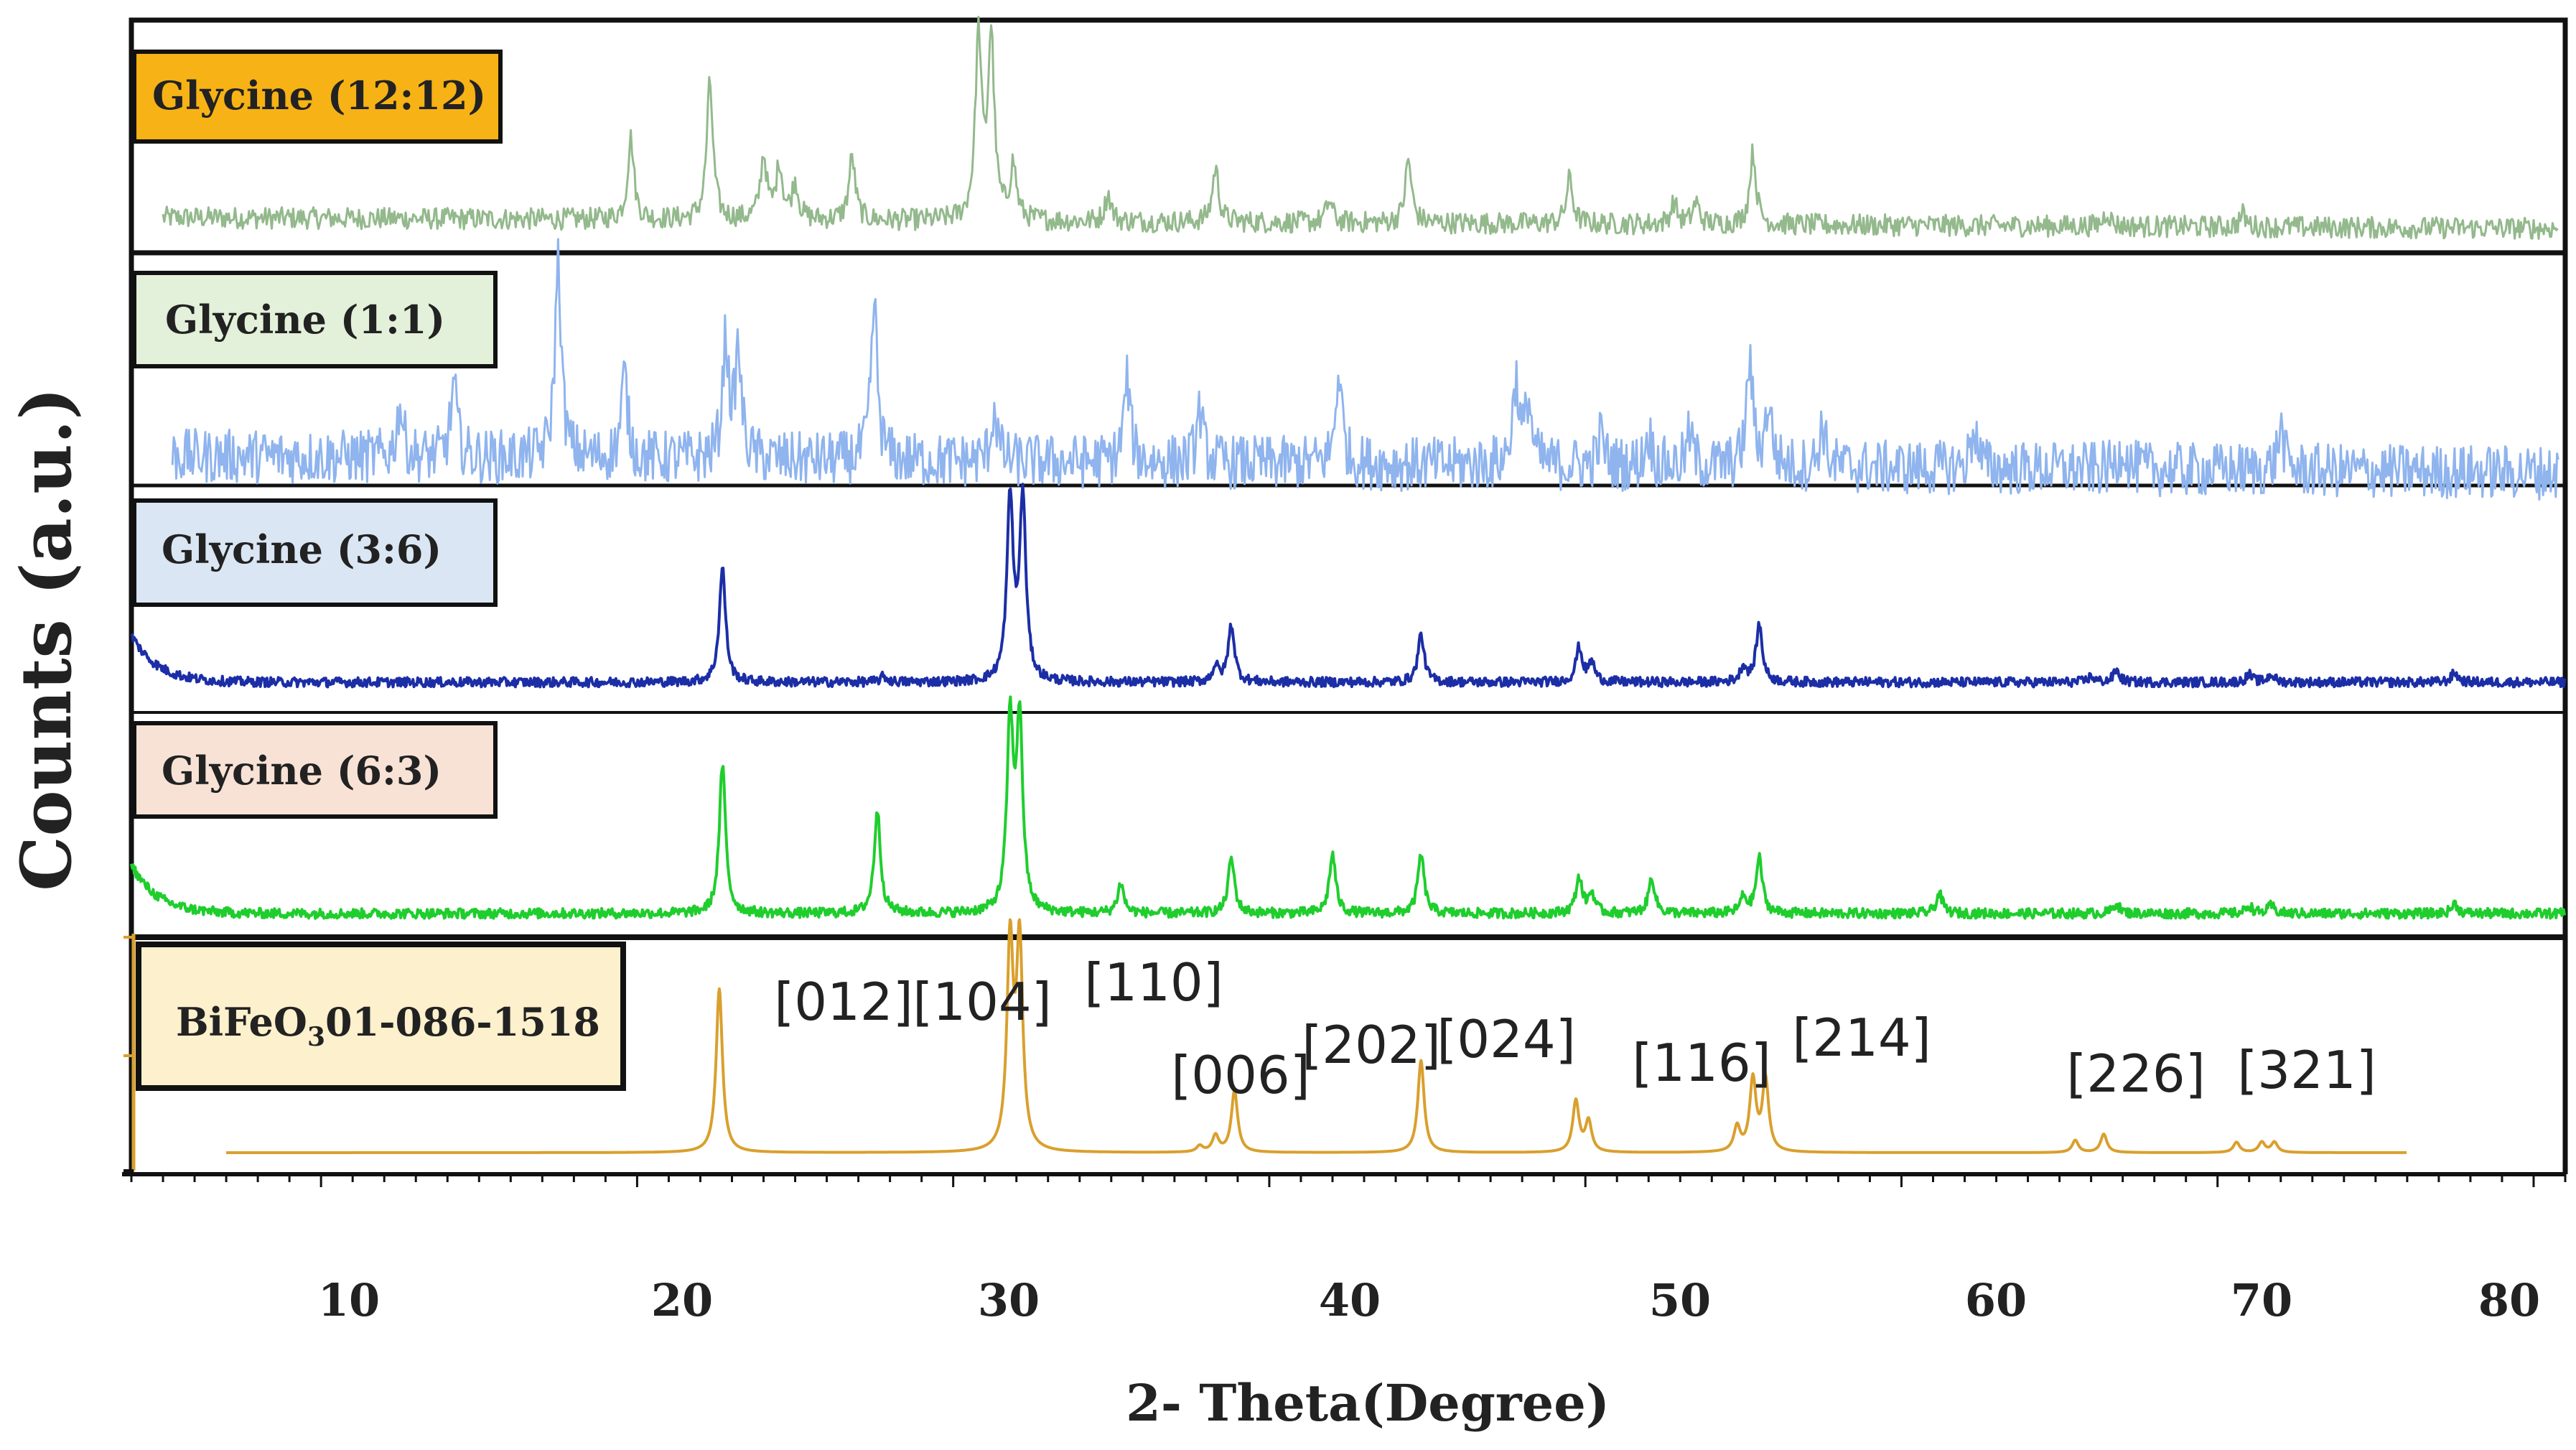 The width and height of the screenshot is (2576, 1450). I want to click on hkl-label: [214], so click(1861, 1038).